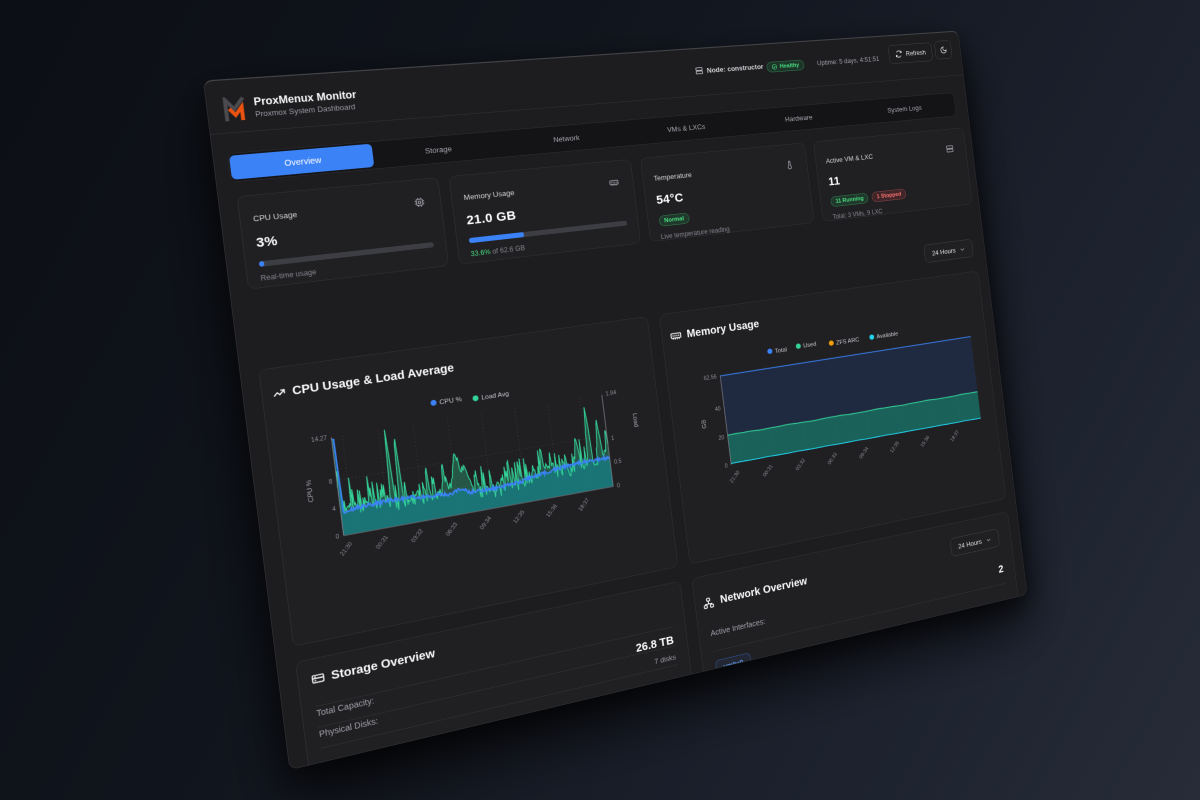 The width and height of the screenshot is (1200, 800). I want to click on svg-text: 1, so click(613, 438).